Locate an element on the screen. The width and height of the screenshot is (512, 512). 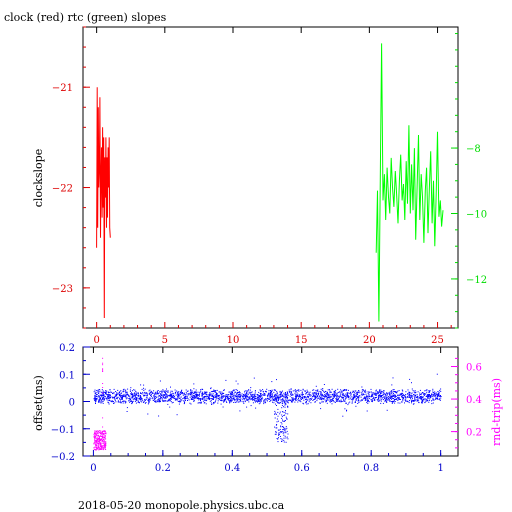
x-tick-label: 20 is located at coordinates (369, 340).